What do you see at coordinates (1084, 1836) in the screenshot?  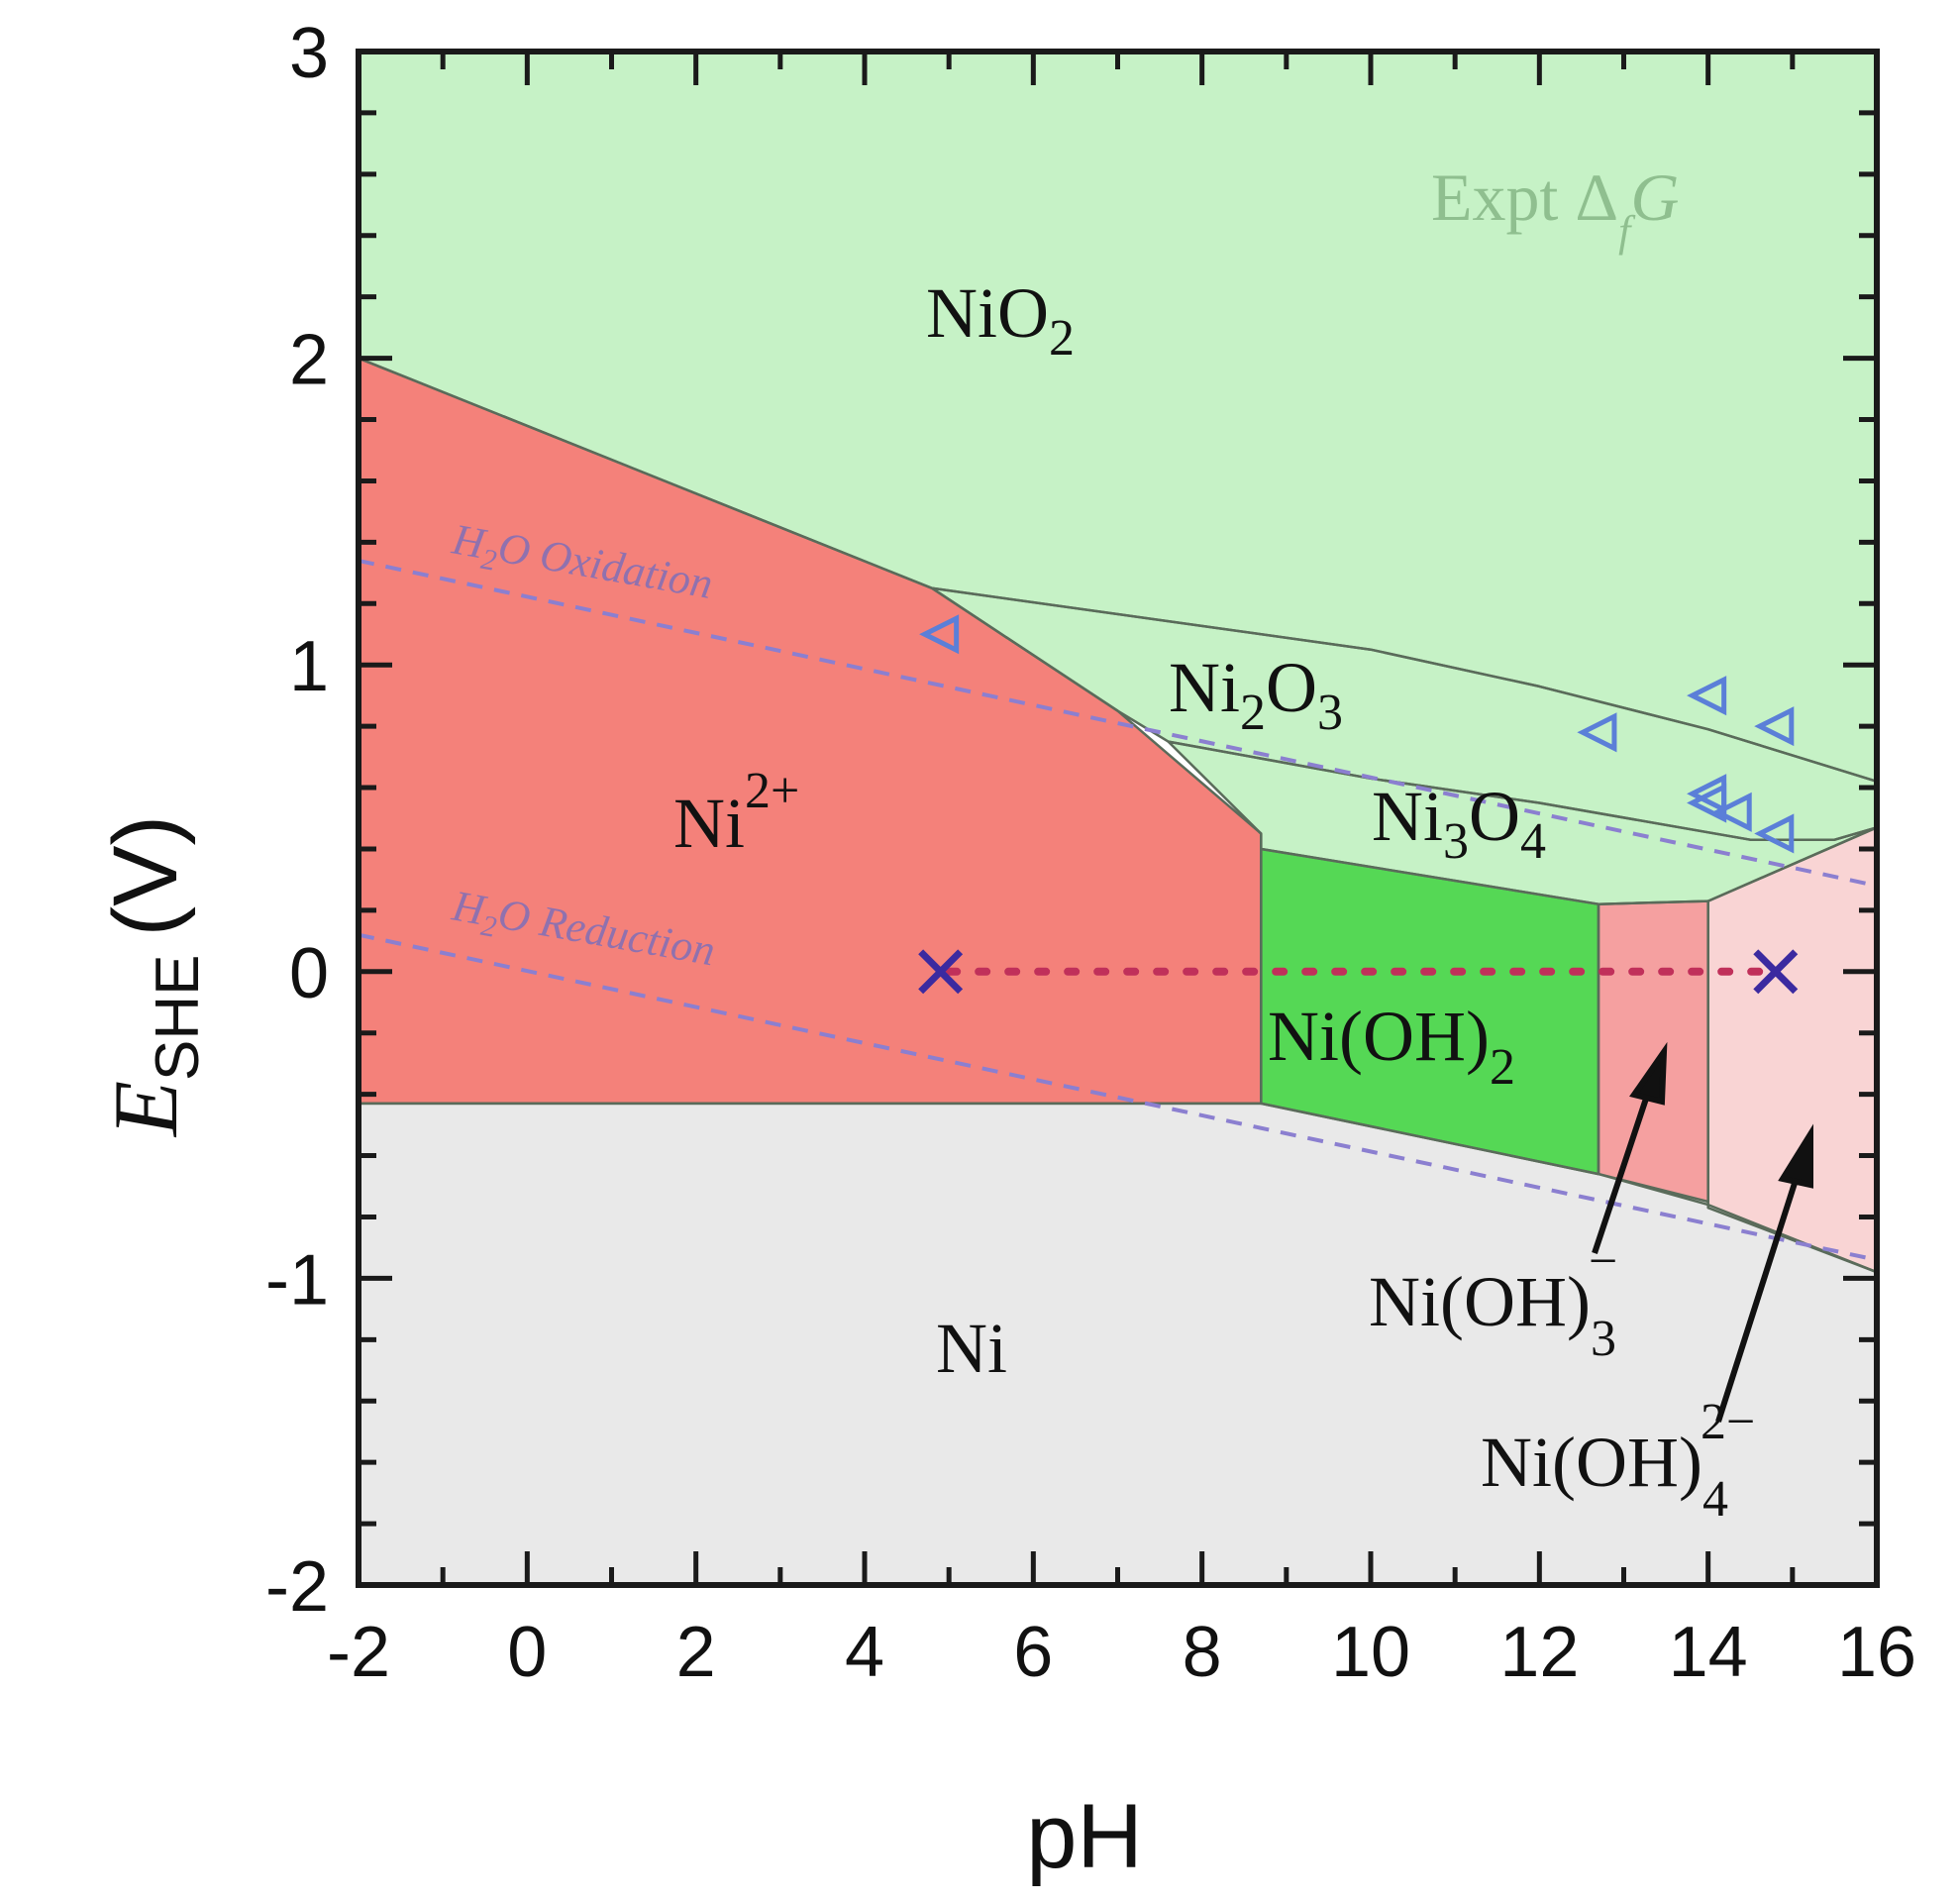 I see `x-axis-title: pH` at bounding box center [1084, 1836].